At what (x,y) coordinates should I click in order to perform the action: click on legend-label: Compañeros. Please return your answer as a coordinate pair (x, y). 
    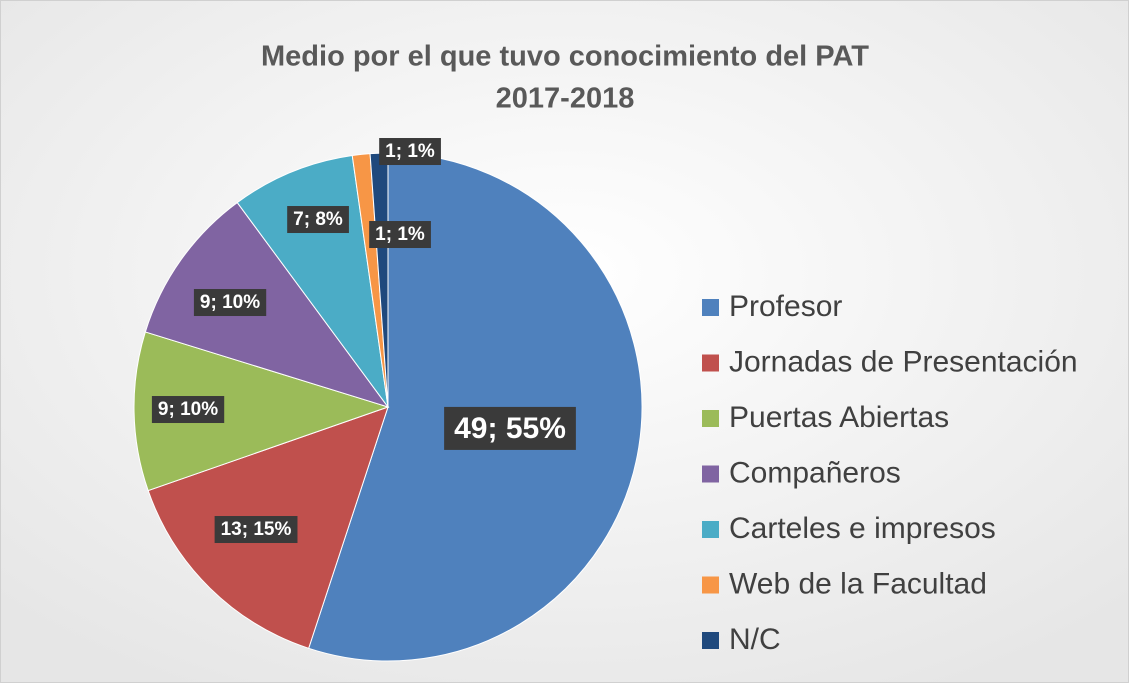
    Looking at the image, I should click on (815, 472).